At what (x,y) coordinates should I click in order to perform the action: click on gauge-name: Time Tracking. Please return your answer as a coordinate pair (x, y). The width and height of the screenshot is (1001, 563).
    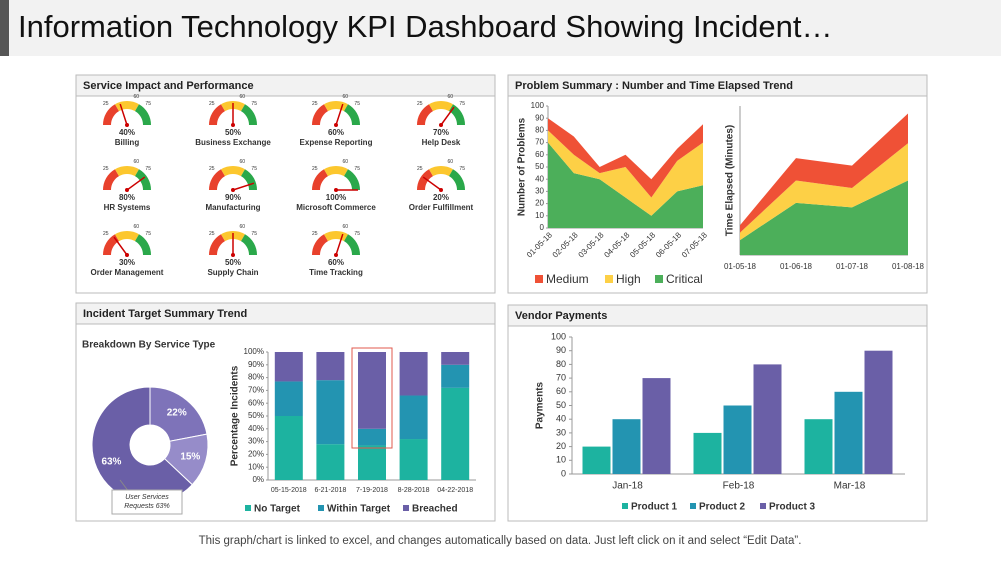
    Looking at the image, I should click on (336, 272).